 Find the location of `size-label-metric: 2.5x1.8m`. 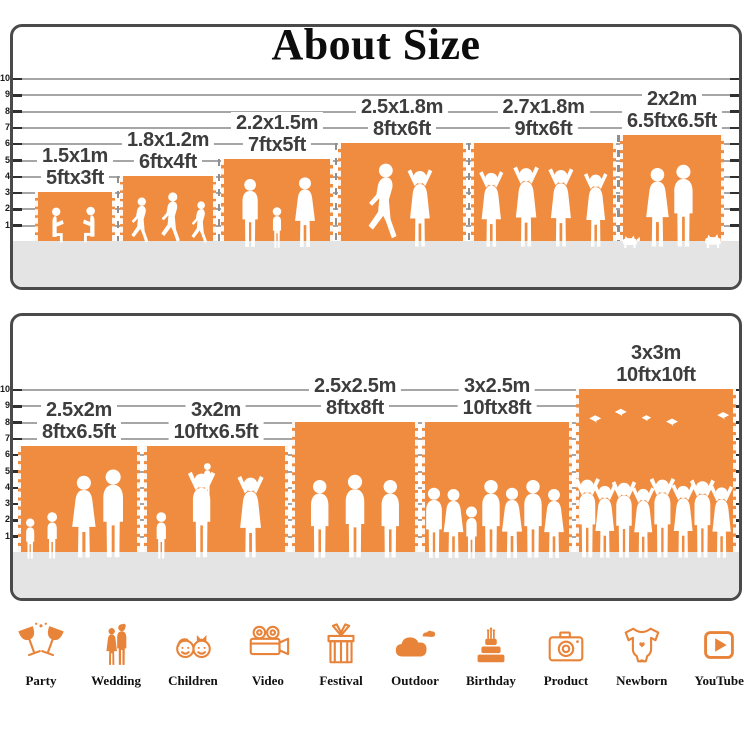

size-label-metric: 2.5x1.8m is located at coordinates (402, 107).